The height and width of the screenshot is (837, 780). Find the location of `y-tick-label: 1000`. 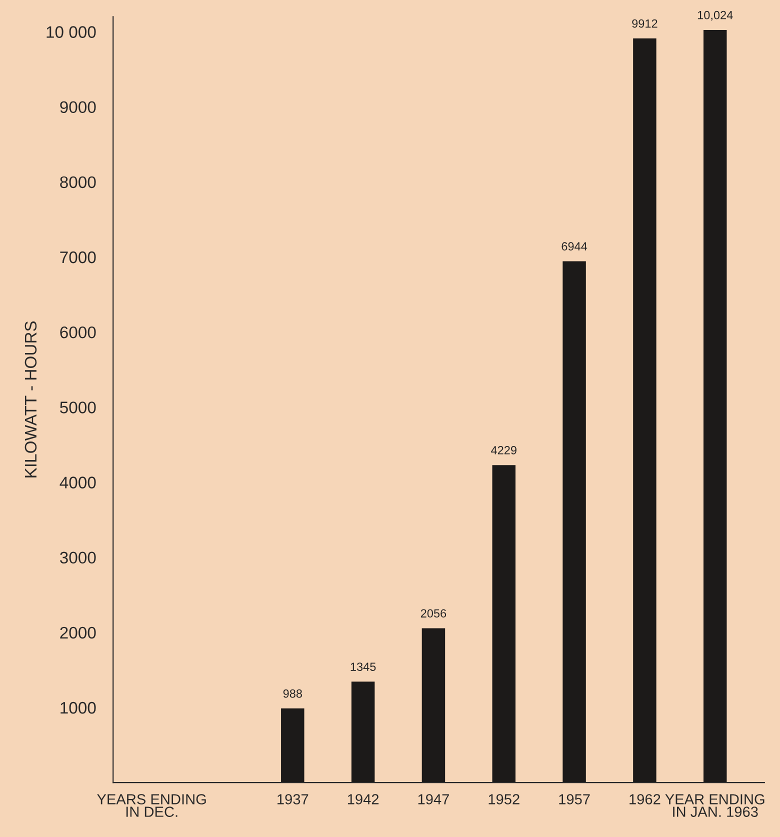

y-tick-label: 1000 is located at coordinates (78, 708).